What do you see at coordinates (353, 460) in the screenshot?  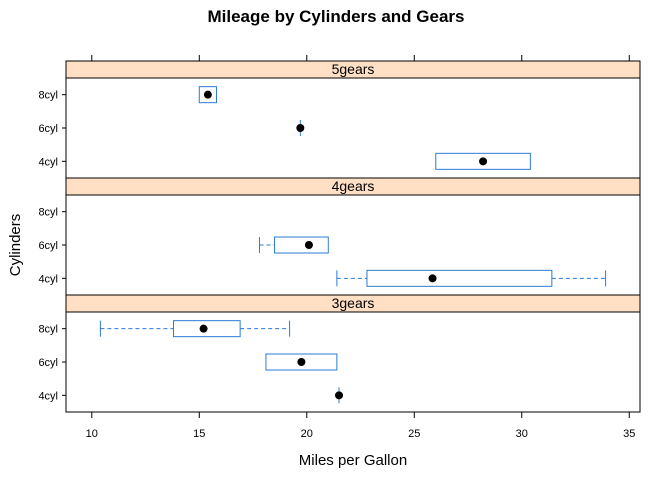 I see `x-axis-label: Miles per Gallon` at bounding box center [353, 460].